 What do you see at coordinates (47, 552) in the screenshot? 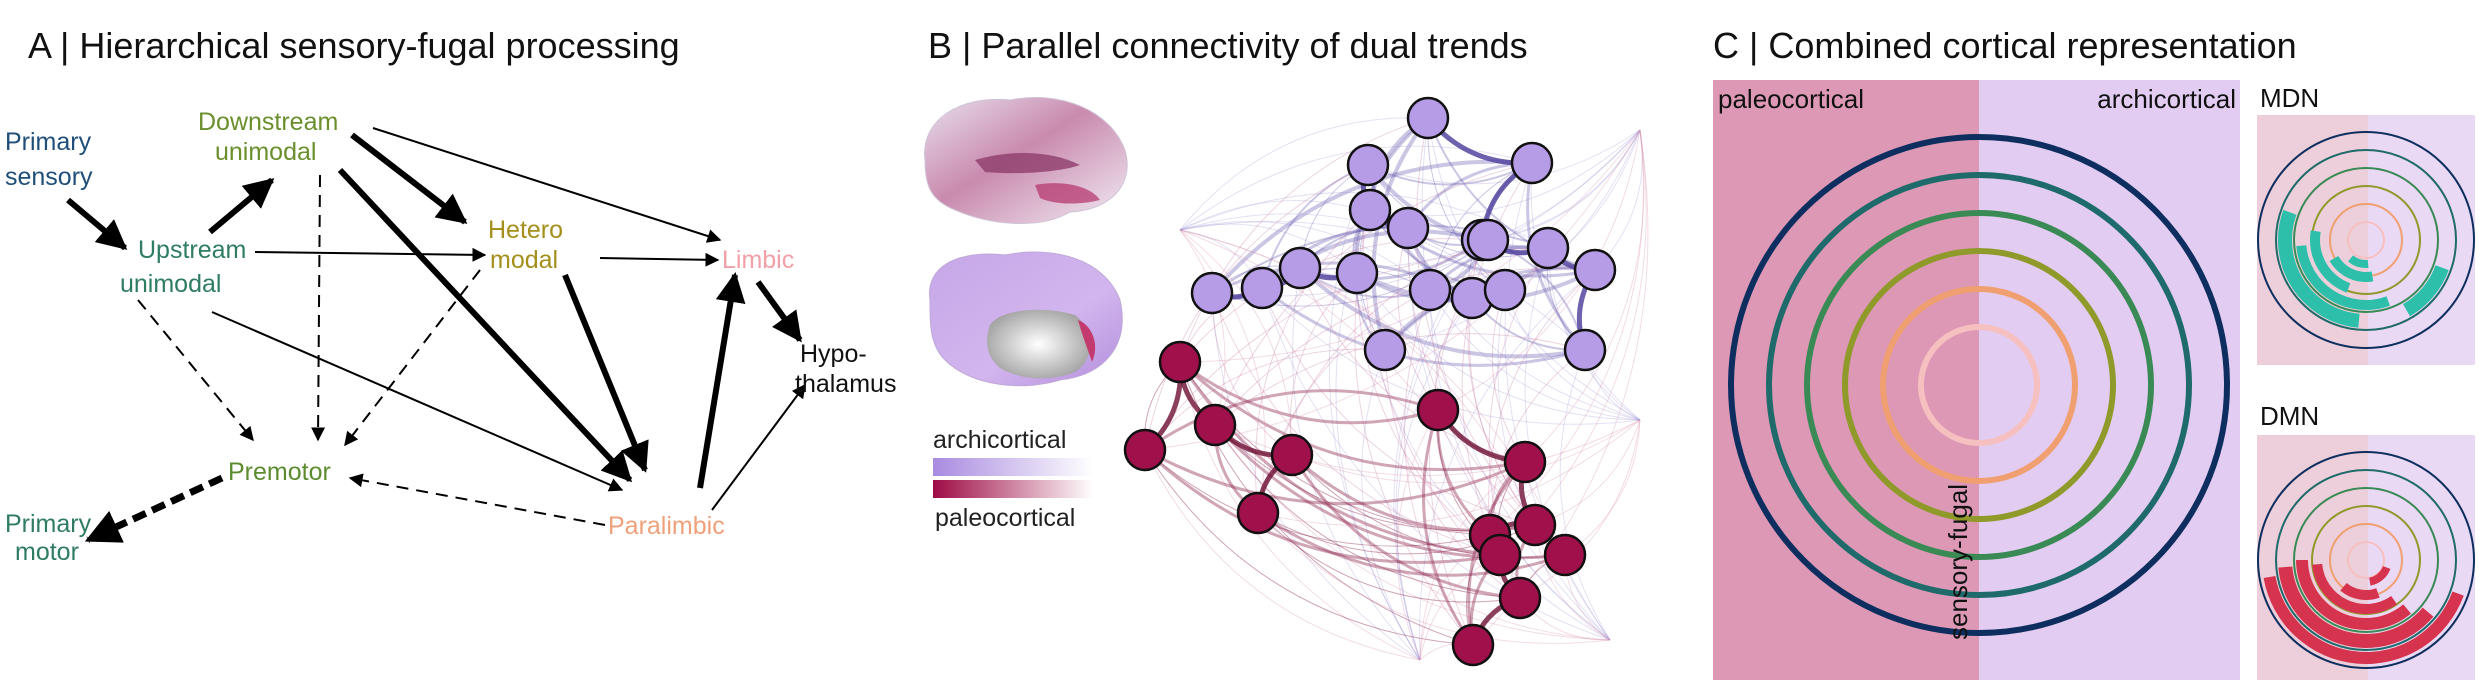
I see `node-primary-motor-line2: motor` at bounding box center [47, 552].